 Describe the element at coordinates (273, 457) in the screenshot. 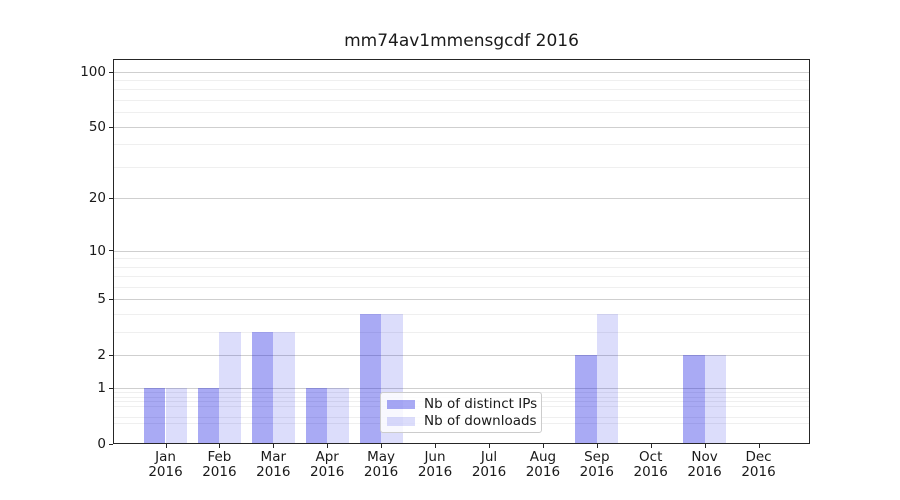

I see `x-tick-month: Mar` at that location.